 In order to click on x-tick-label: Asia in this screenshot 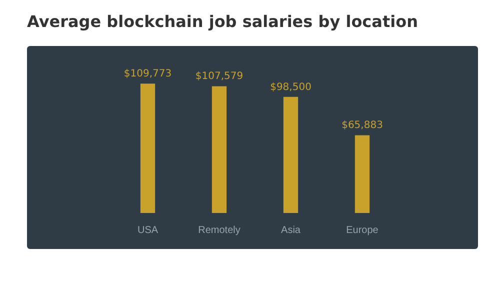, I will do `click(291, 230)`.